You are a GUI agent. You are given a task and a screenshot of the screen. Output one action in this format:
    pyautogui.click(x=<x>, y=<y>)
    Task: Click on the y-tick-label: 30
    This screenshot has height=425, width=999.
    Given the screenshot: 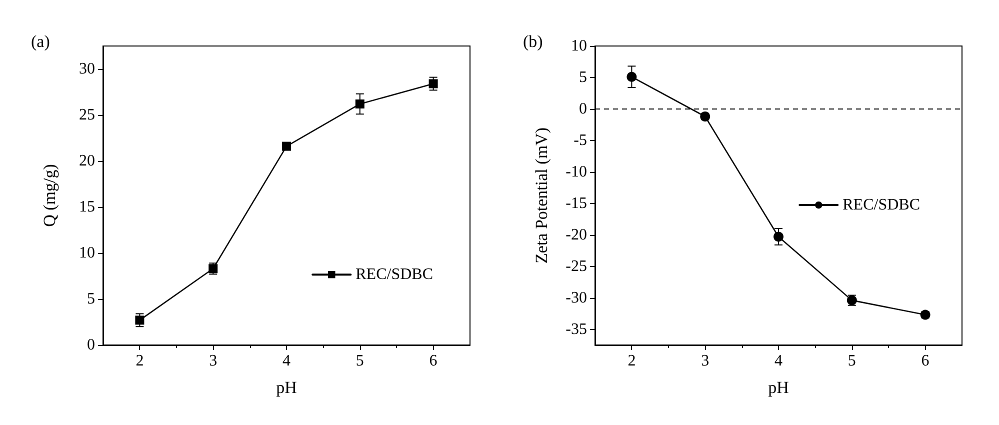 What is the action you would take?
    pyautogui.click(x=87, y=69)
    